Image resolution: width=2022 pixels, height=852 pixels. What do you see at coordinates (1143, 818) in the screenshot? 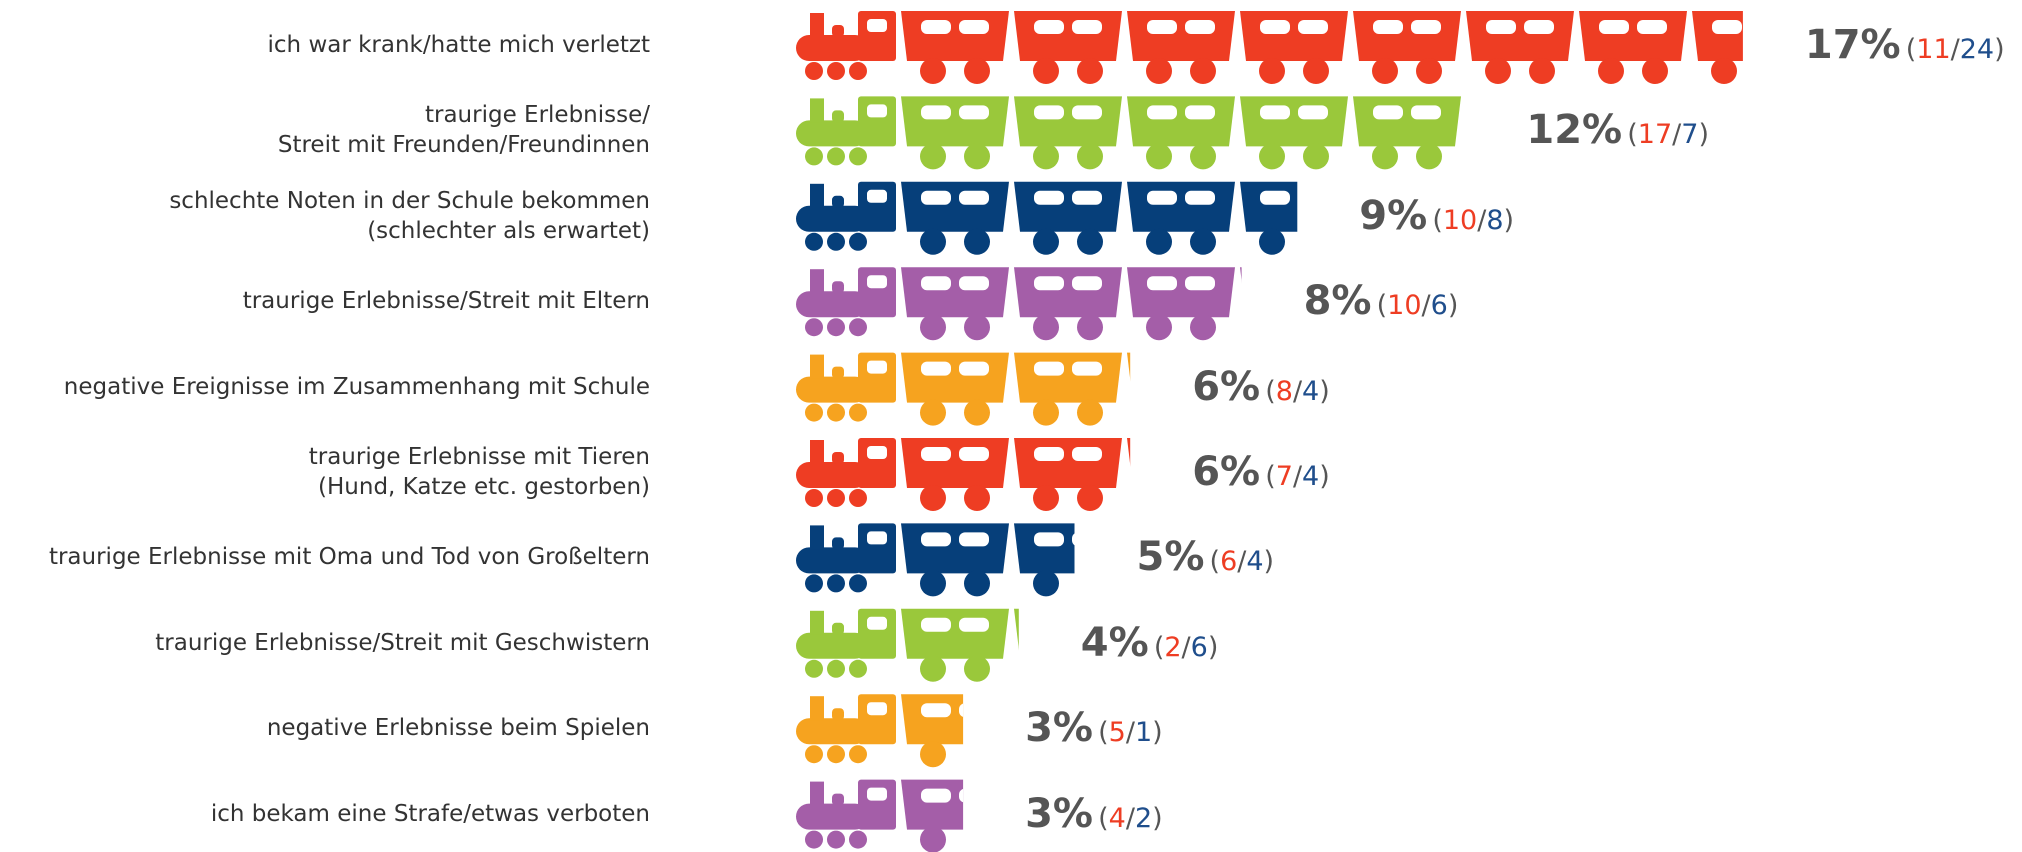
I see `count-blue: 2` at bounding box center [1143, 818].